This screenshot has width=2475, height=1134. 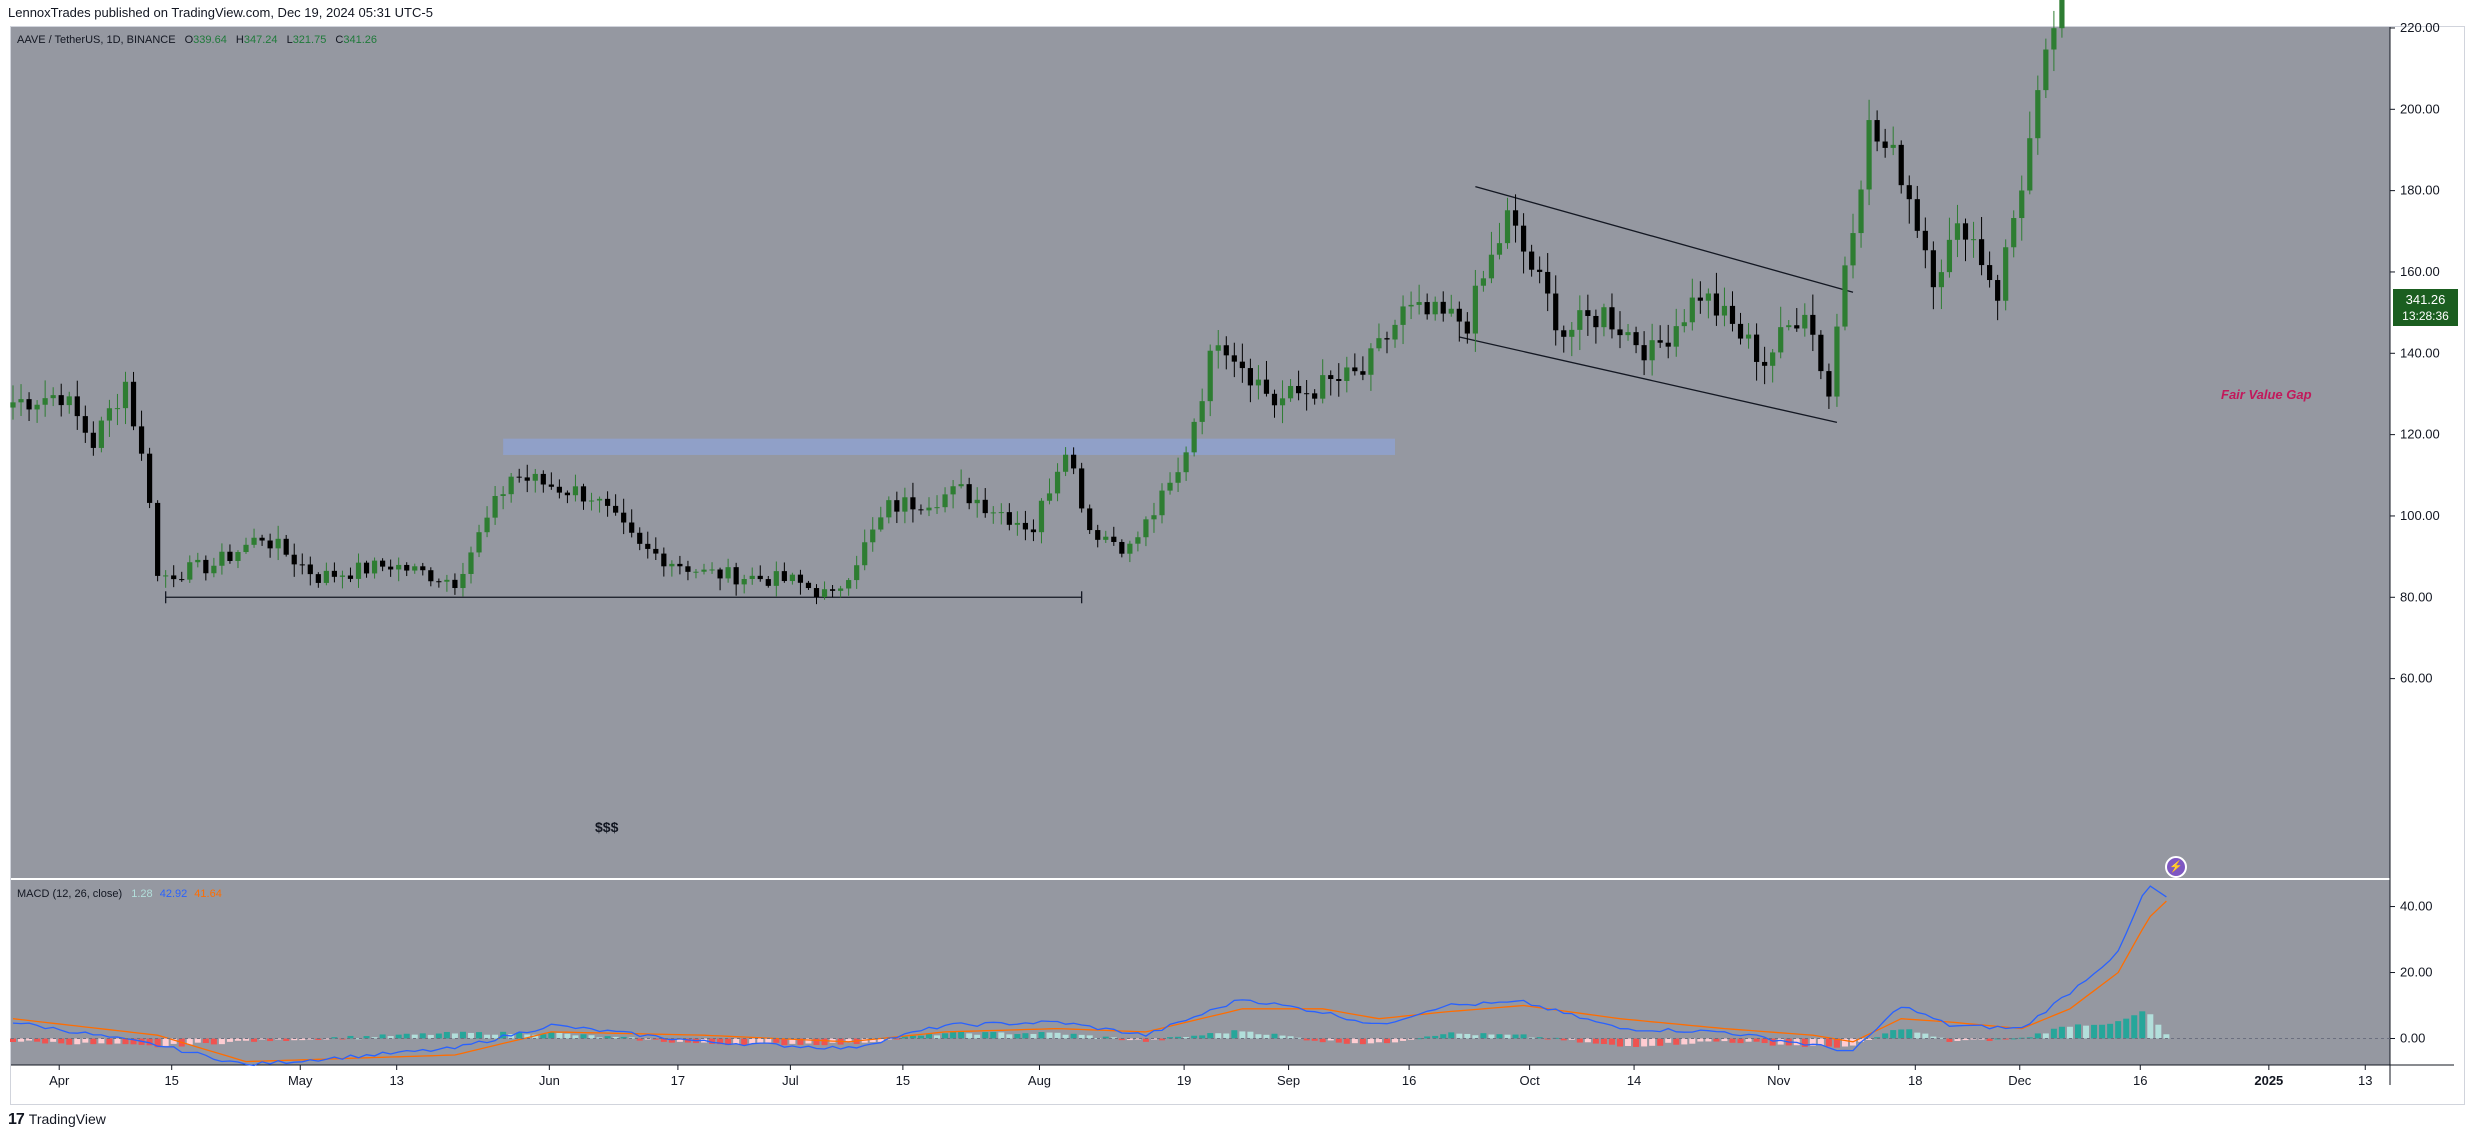 What do you see at coordinates (949, 446) in the screenshot?
I see `resistance-zone` at bounding box center [949, 446].